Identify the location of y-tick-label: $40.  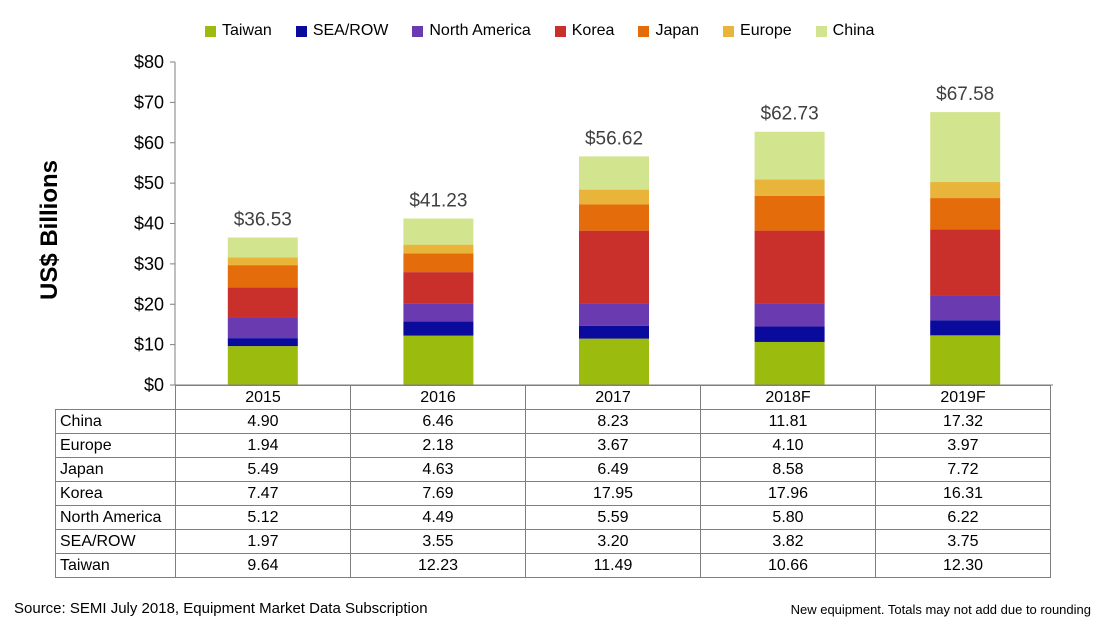
(149, 224).